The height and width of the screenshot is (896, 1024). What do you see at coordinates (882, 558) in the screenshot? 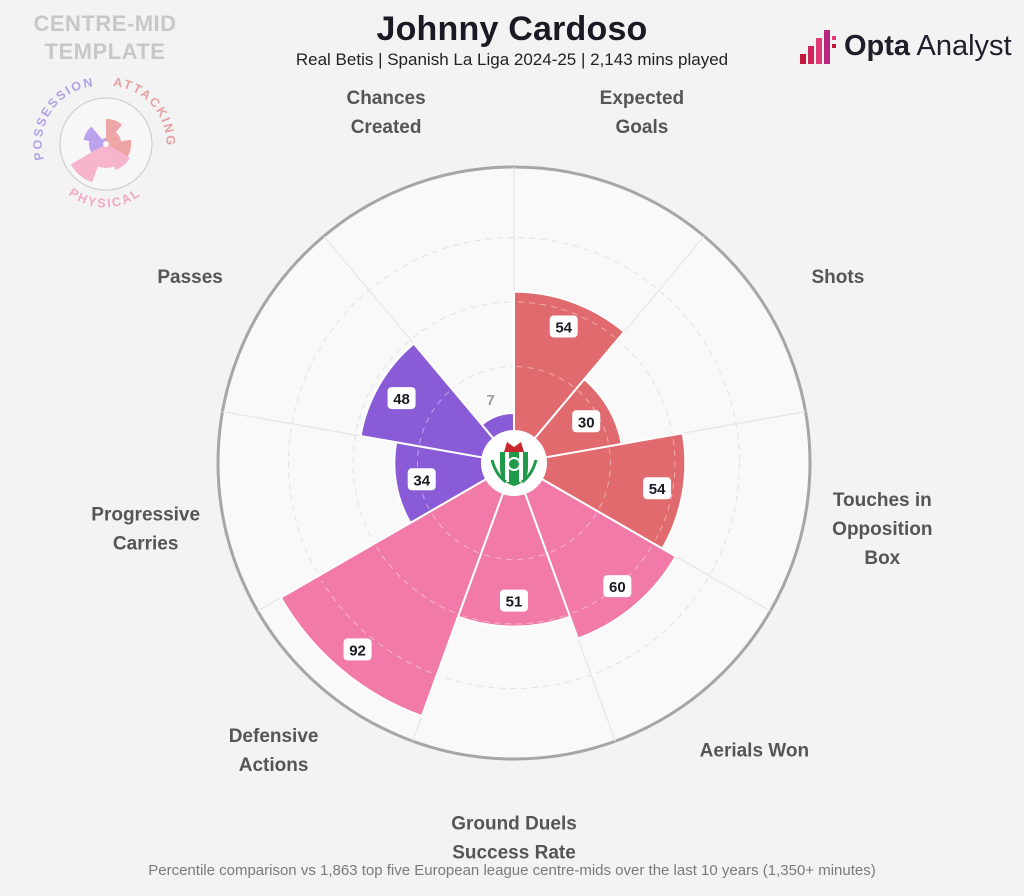
I see `category-label-line: Box` at bounding box center [882, 558].